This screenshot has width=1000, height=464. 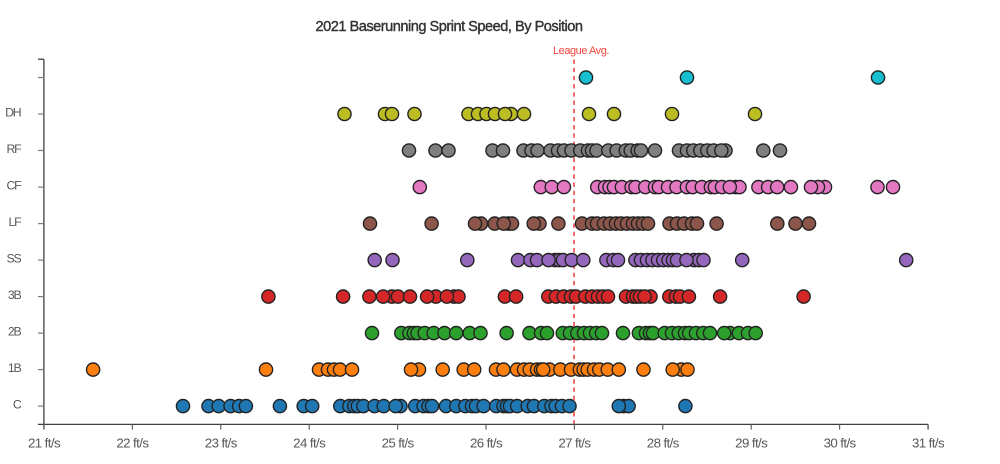 I want to click on svg-text: 3B, so click(x=15, y=295).